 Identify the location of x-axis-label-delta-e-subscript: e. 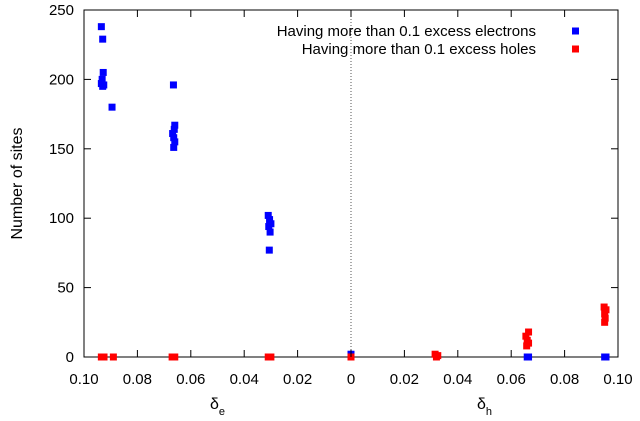
(222, 412).